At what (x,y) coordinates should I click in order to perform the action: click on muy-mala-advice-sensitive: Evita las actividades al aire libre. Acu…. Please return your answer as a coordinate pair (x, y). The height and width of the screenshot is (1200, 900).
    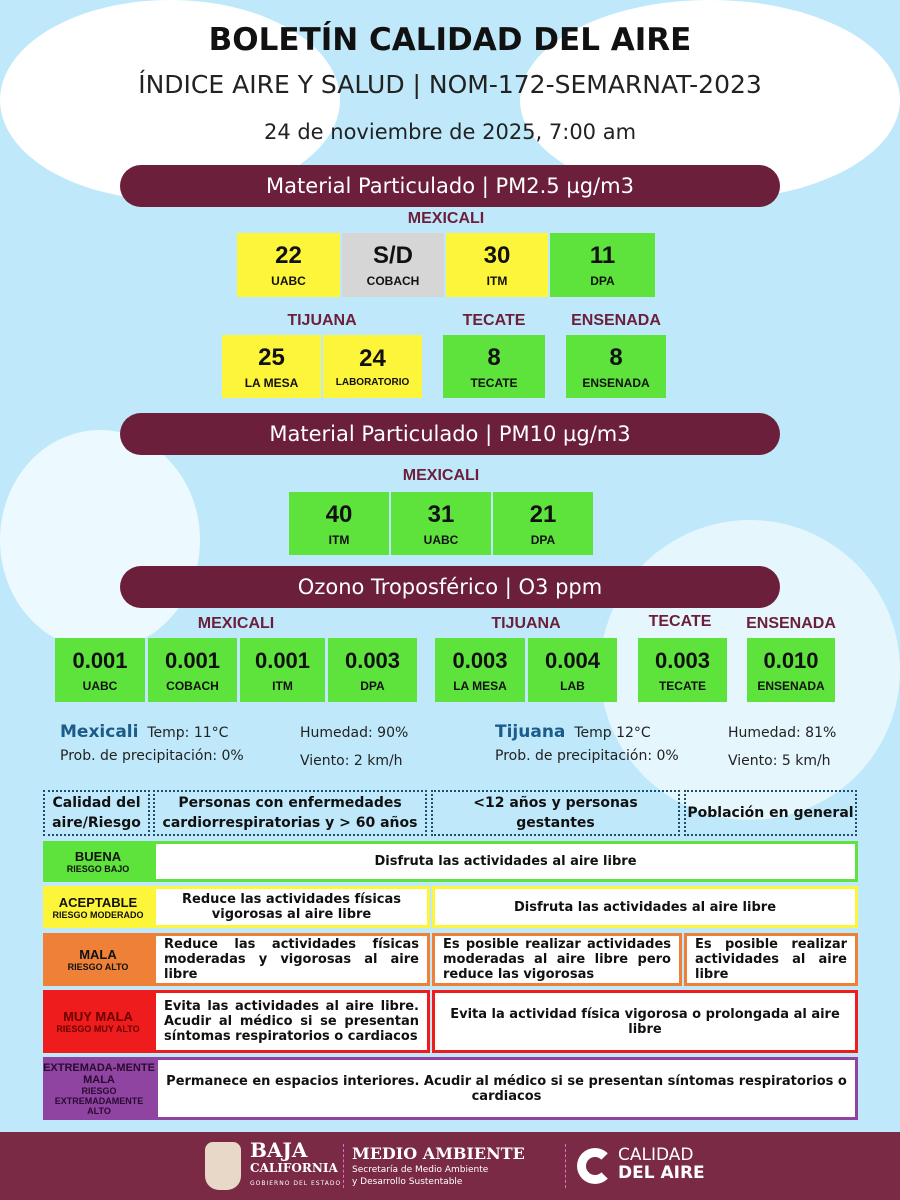
    Looking at the image, I should click on (291, 1021).